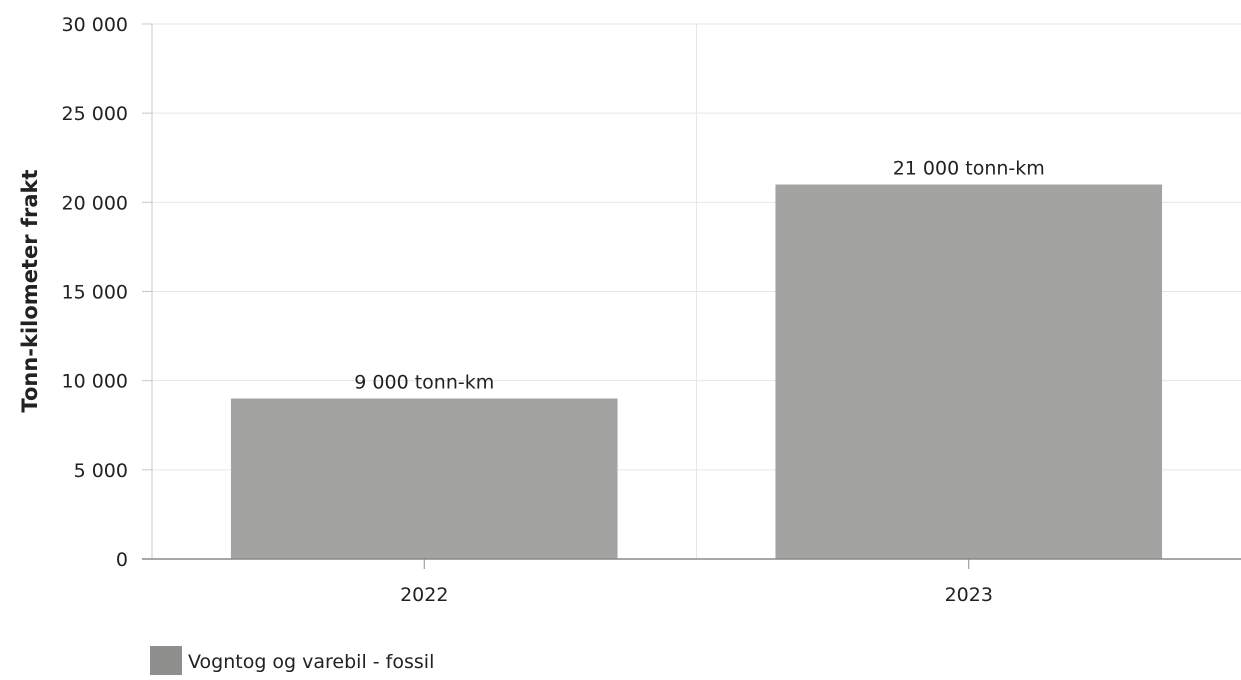 This screenshot has height=680, width=1241. Describe the element at coordinates (166, 661) in the screenshot. I see `legend-swatch` at that location.